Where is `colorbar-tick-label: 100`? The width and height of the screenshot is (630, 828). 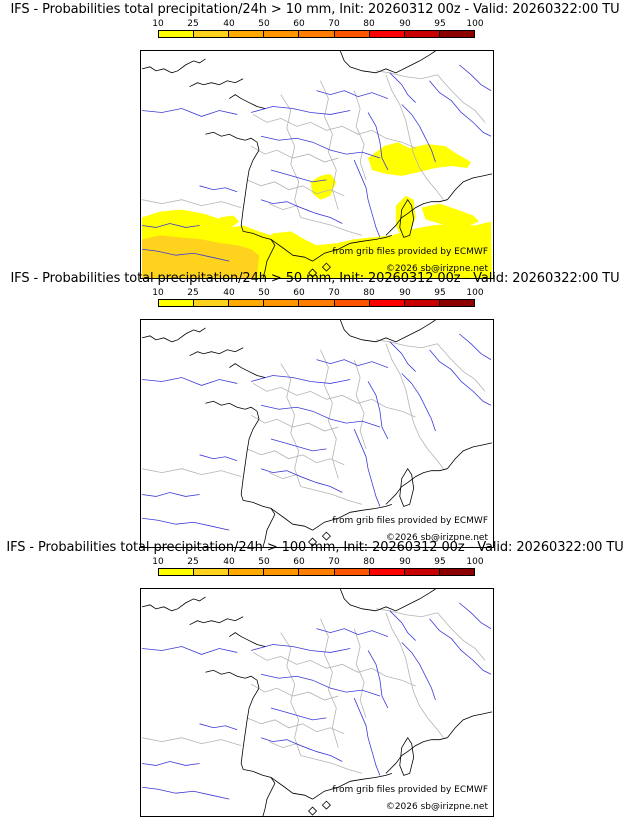
colorbar-tick-label: 100 is located at coordinates (475, 293).